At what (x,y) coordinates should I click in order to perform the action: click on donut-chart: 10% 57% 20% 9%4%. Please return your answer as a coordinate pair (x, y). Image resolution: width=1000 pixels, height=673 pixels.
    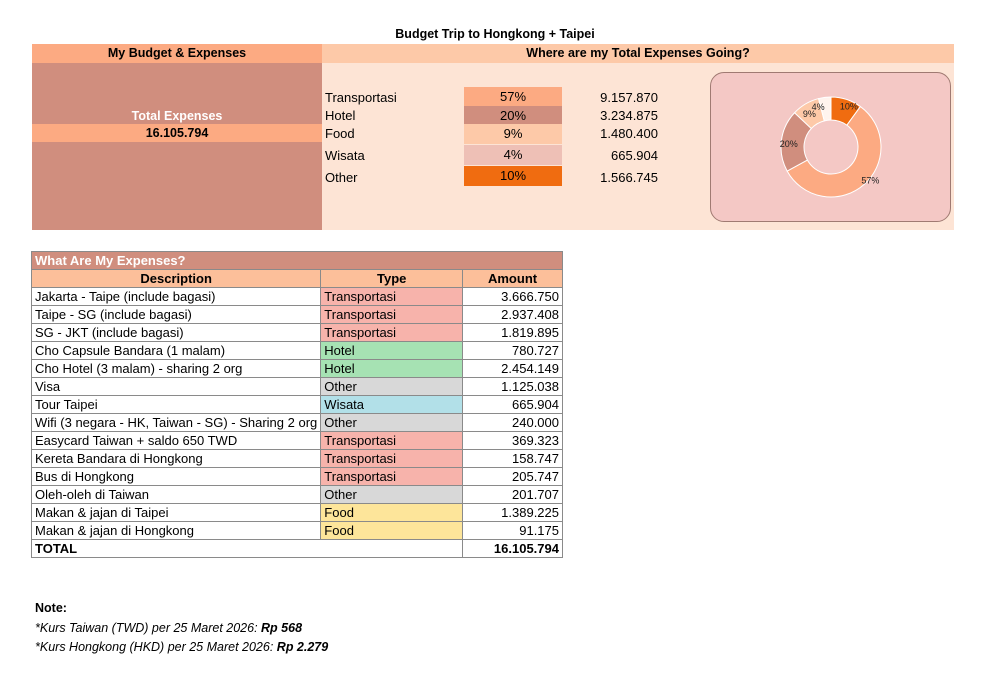
    Looking at the image, I should click on (831, 147).